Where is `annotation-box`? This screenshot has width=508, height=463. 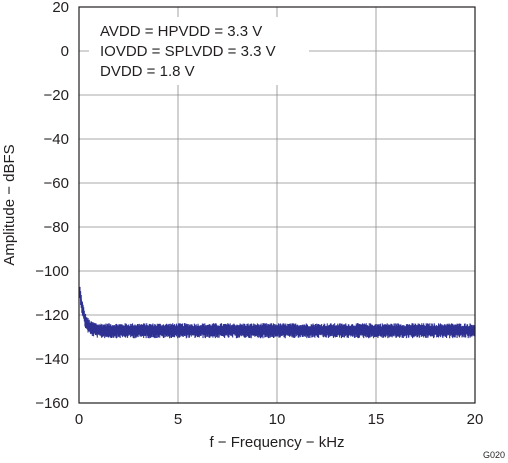 annotation-box is located at coordinates (199, 51).